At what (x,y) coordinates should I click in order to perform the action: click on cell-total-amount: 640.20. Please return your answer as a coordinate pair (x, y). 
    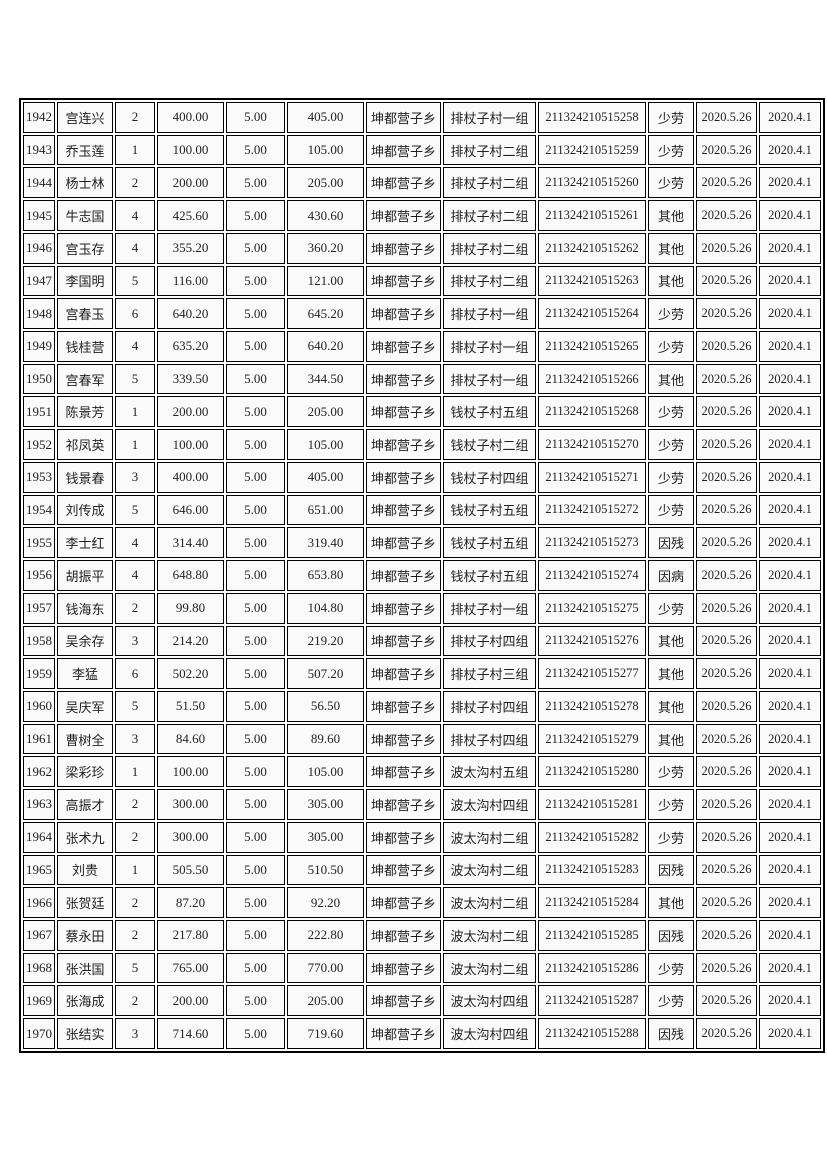
    Looking at the image, I should click on (325, 346).